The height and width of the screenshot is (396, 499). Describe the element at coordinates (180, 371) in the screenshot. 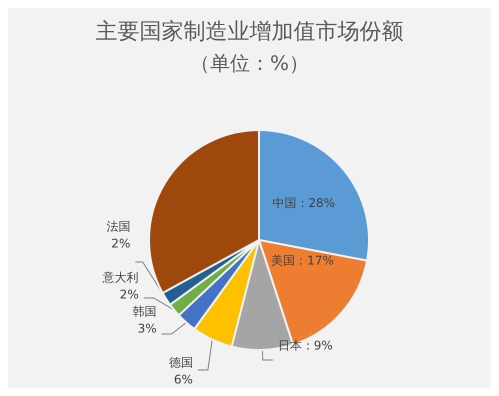

I see `data-label: 德国 6%` at that location.